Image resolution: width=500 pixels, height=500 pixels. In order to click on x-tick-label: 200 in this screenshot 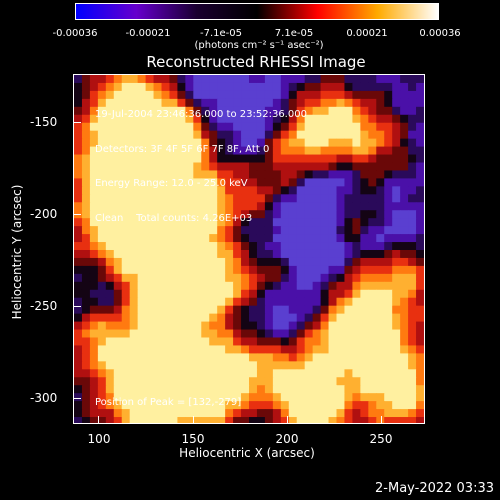, I will do `click(287, 439)`.